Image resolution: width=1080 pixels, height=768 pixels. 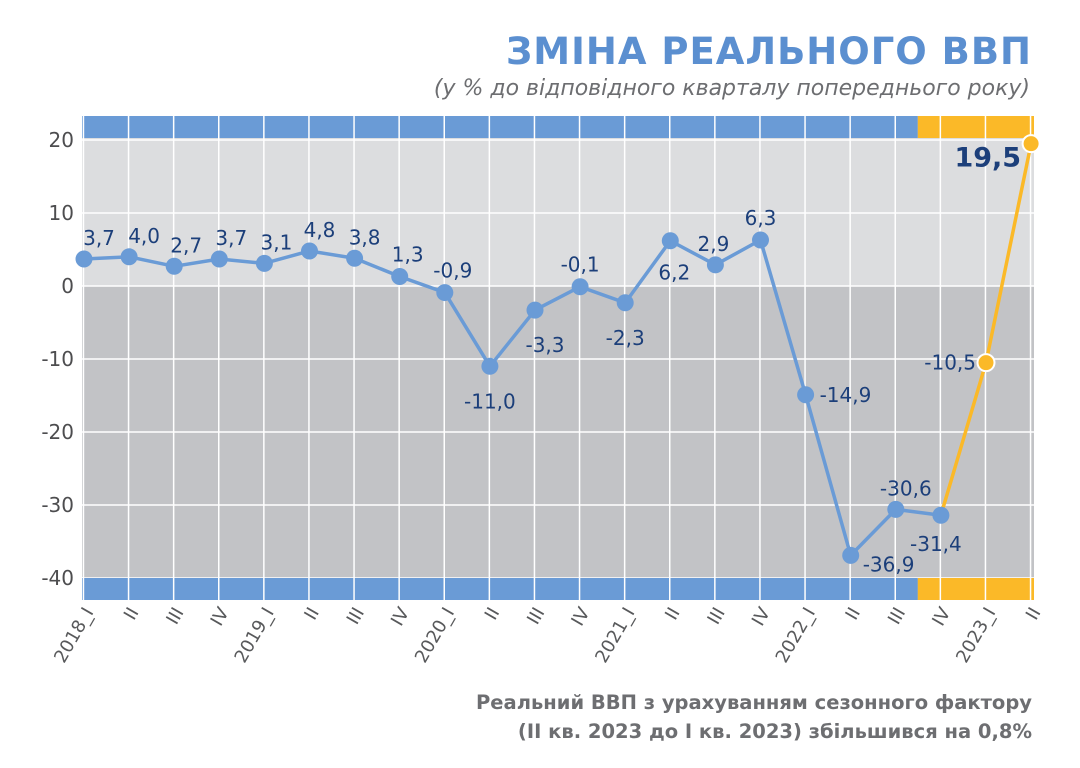 What do you see at coordinates (975, 127) in the screenshot?
I see `band-top-yellow` at bounding box center [975, 127].